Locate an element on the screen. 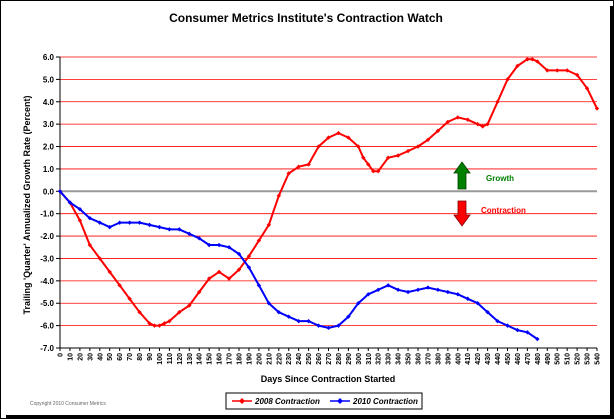  x-tick-label: 480 is located at coordinates (538, 359).